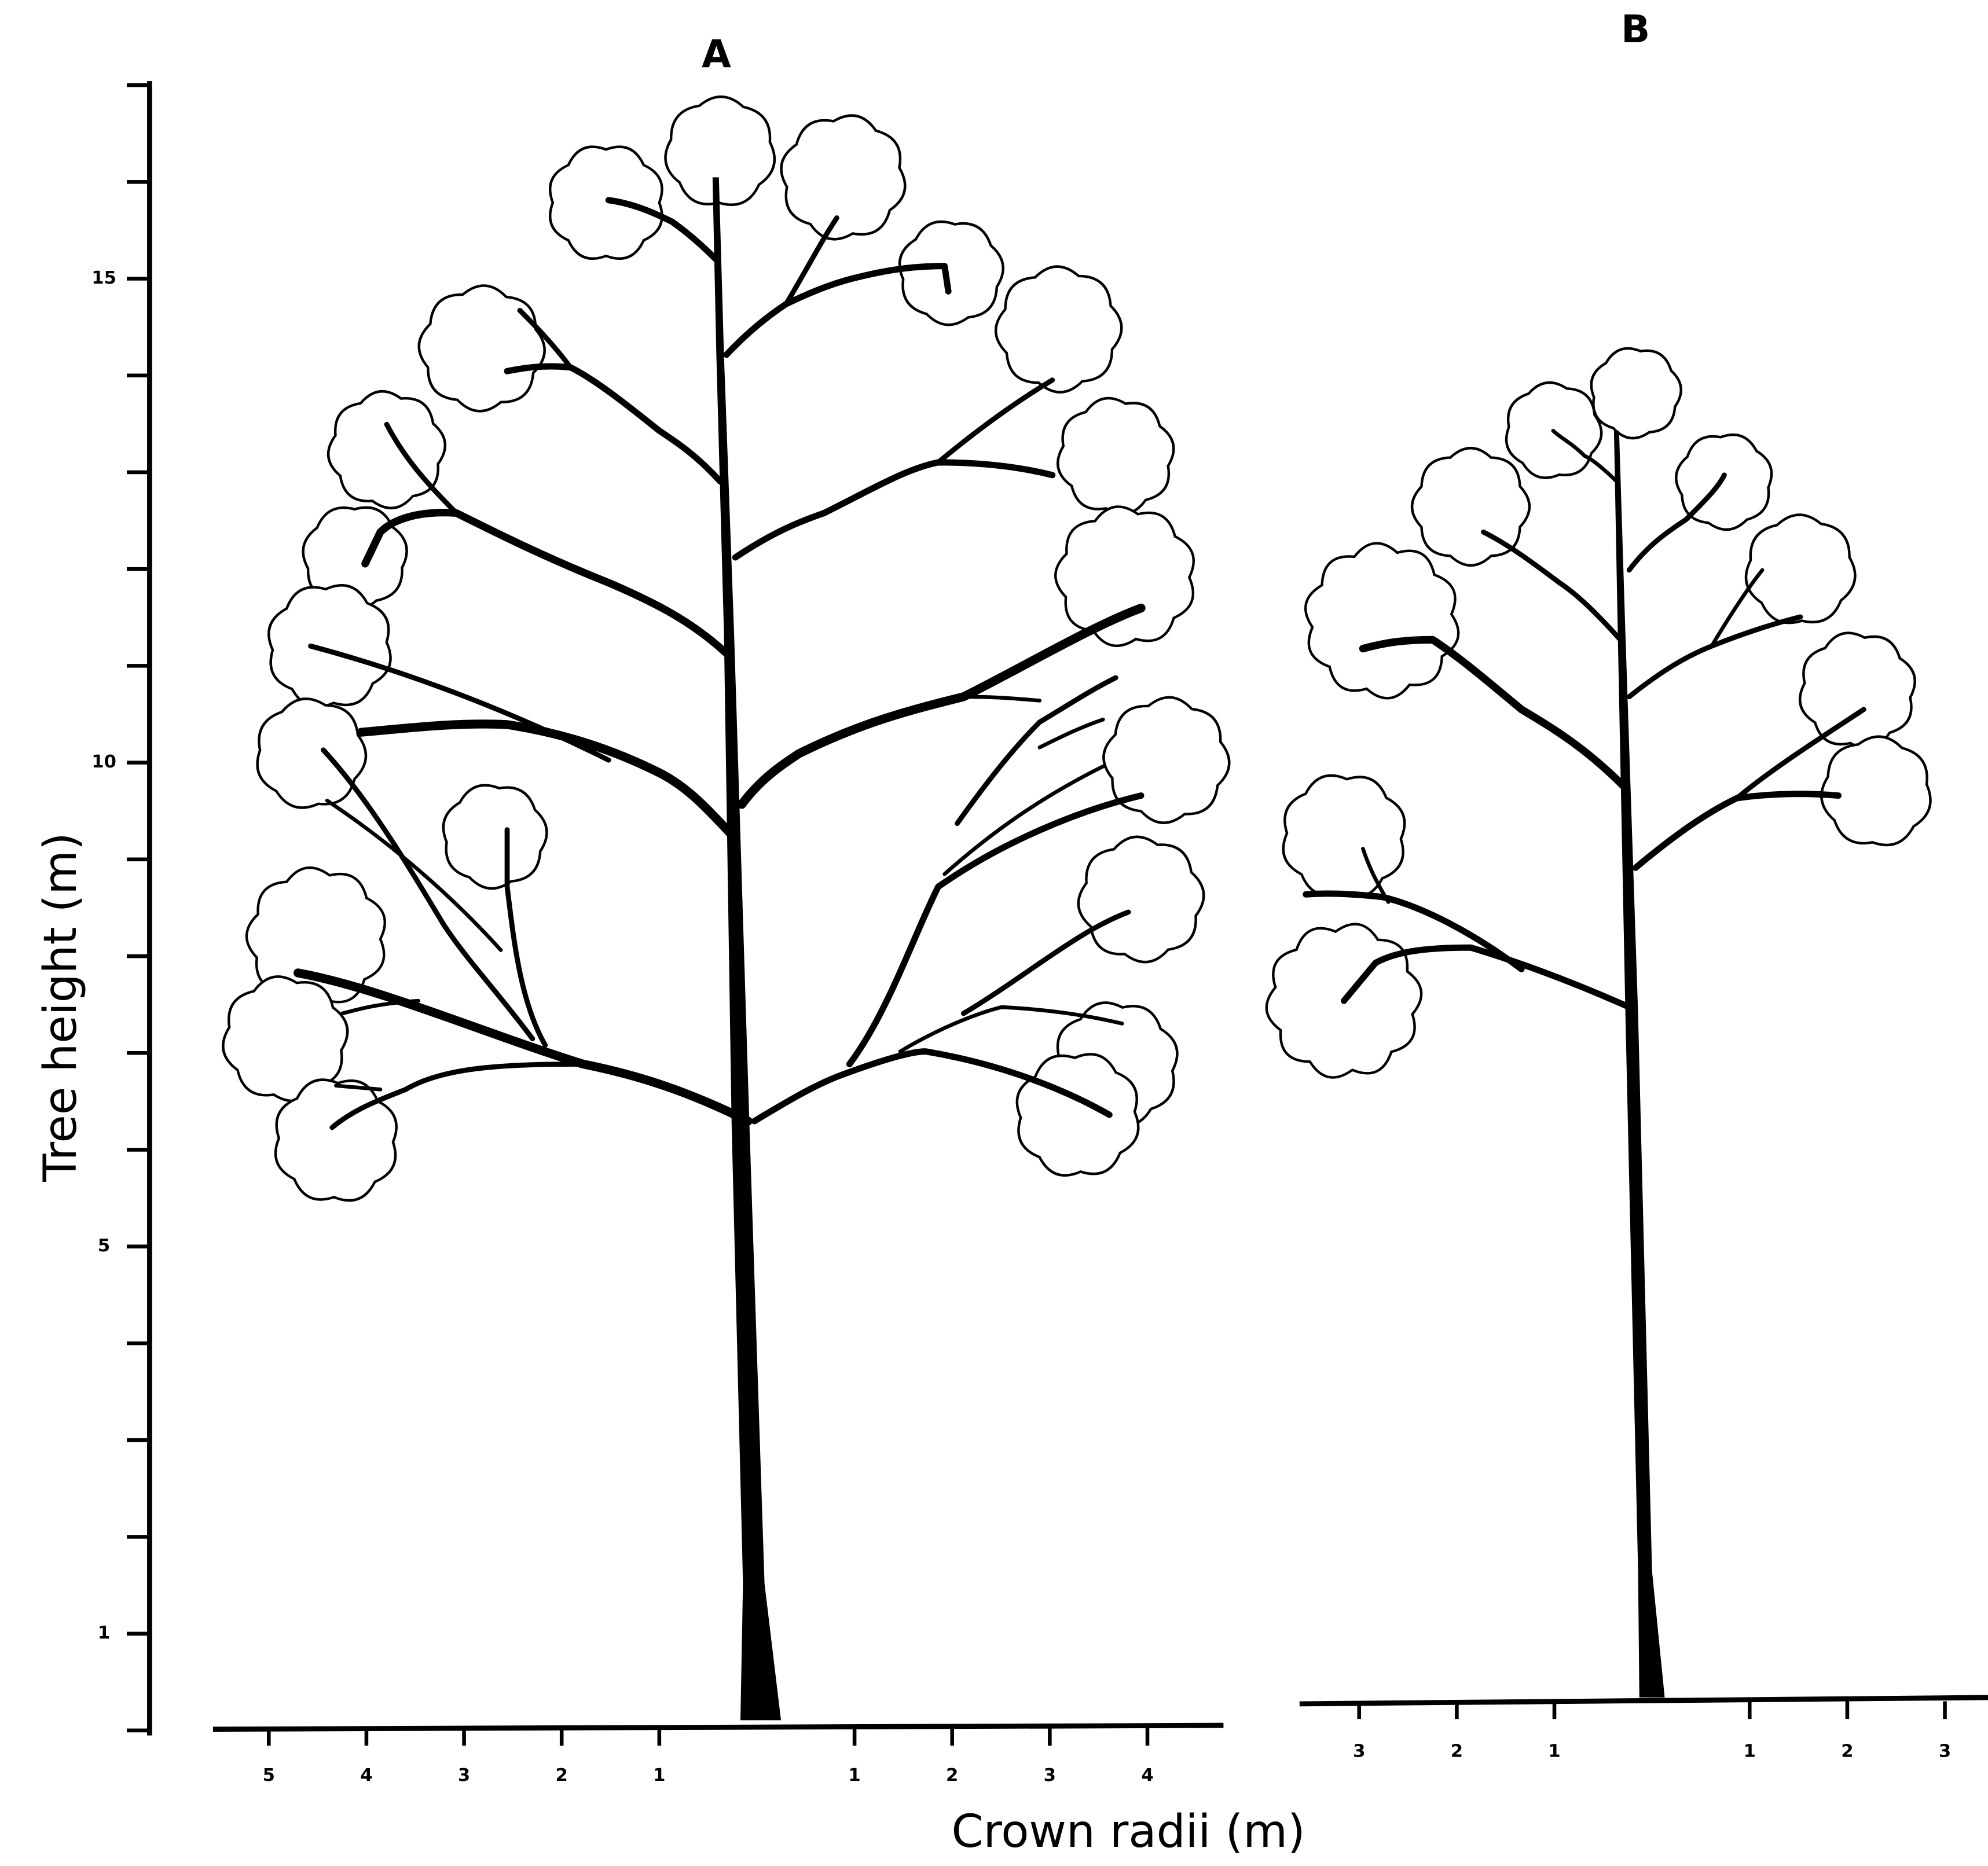 The image size is (1988, 1866). What do you see at coordinates (1639, 1064) in the screenshot?
I see `trunk-b` at bounding box center [1639, 1064].